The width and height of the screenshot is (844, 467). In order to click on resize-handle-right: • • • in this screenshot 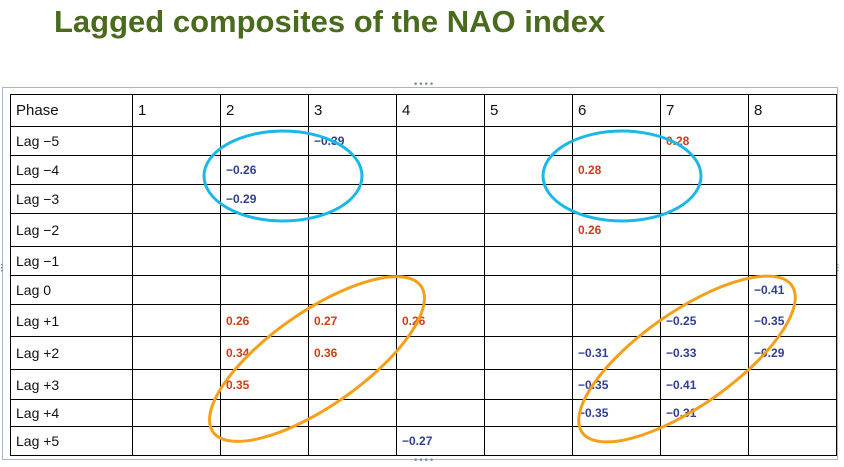, I will do `click(838, 268)`.